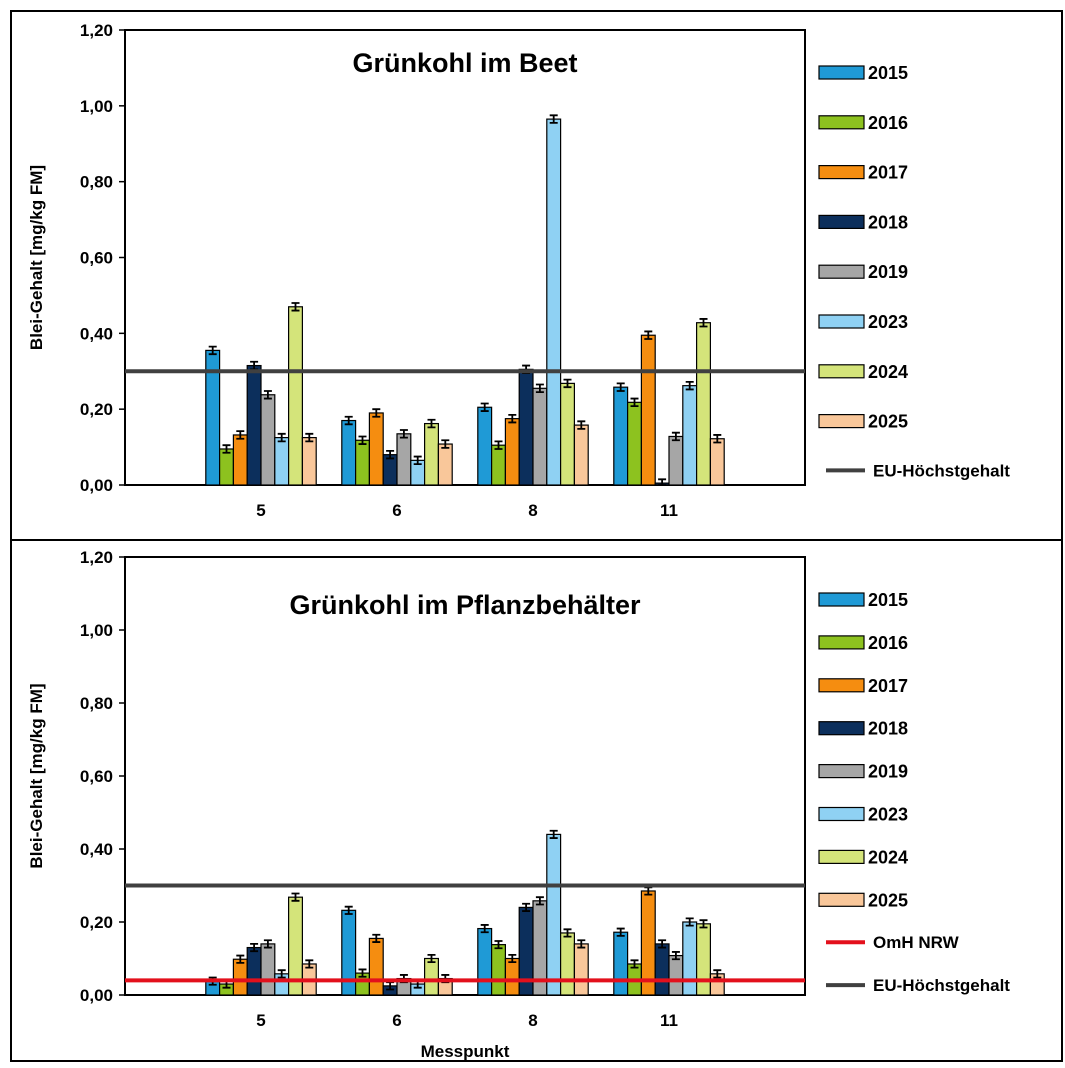 This screenshot has height=1068, width=1065. I want to click on chart-title: Grünkohl im Beet, so click(464, 63).